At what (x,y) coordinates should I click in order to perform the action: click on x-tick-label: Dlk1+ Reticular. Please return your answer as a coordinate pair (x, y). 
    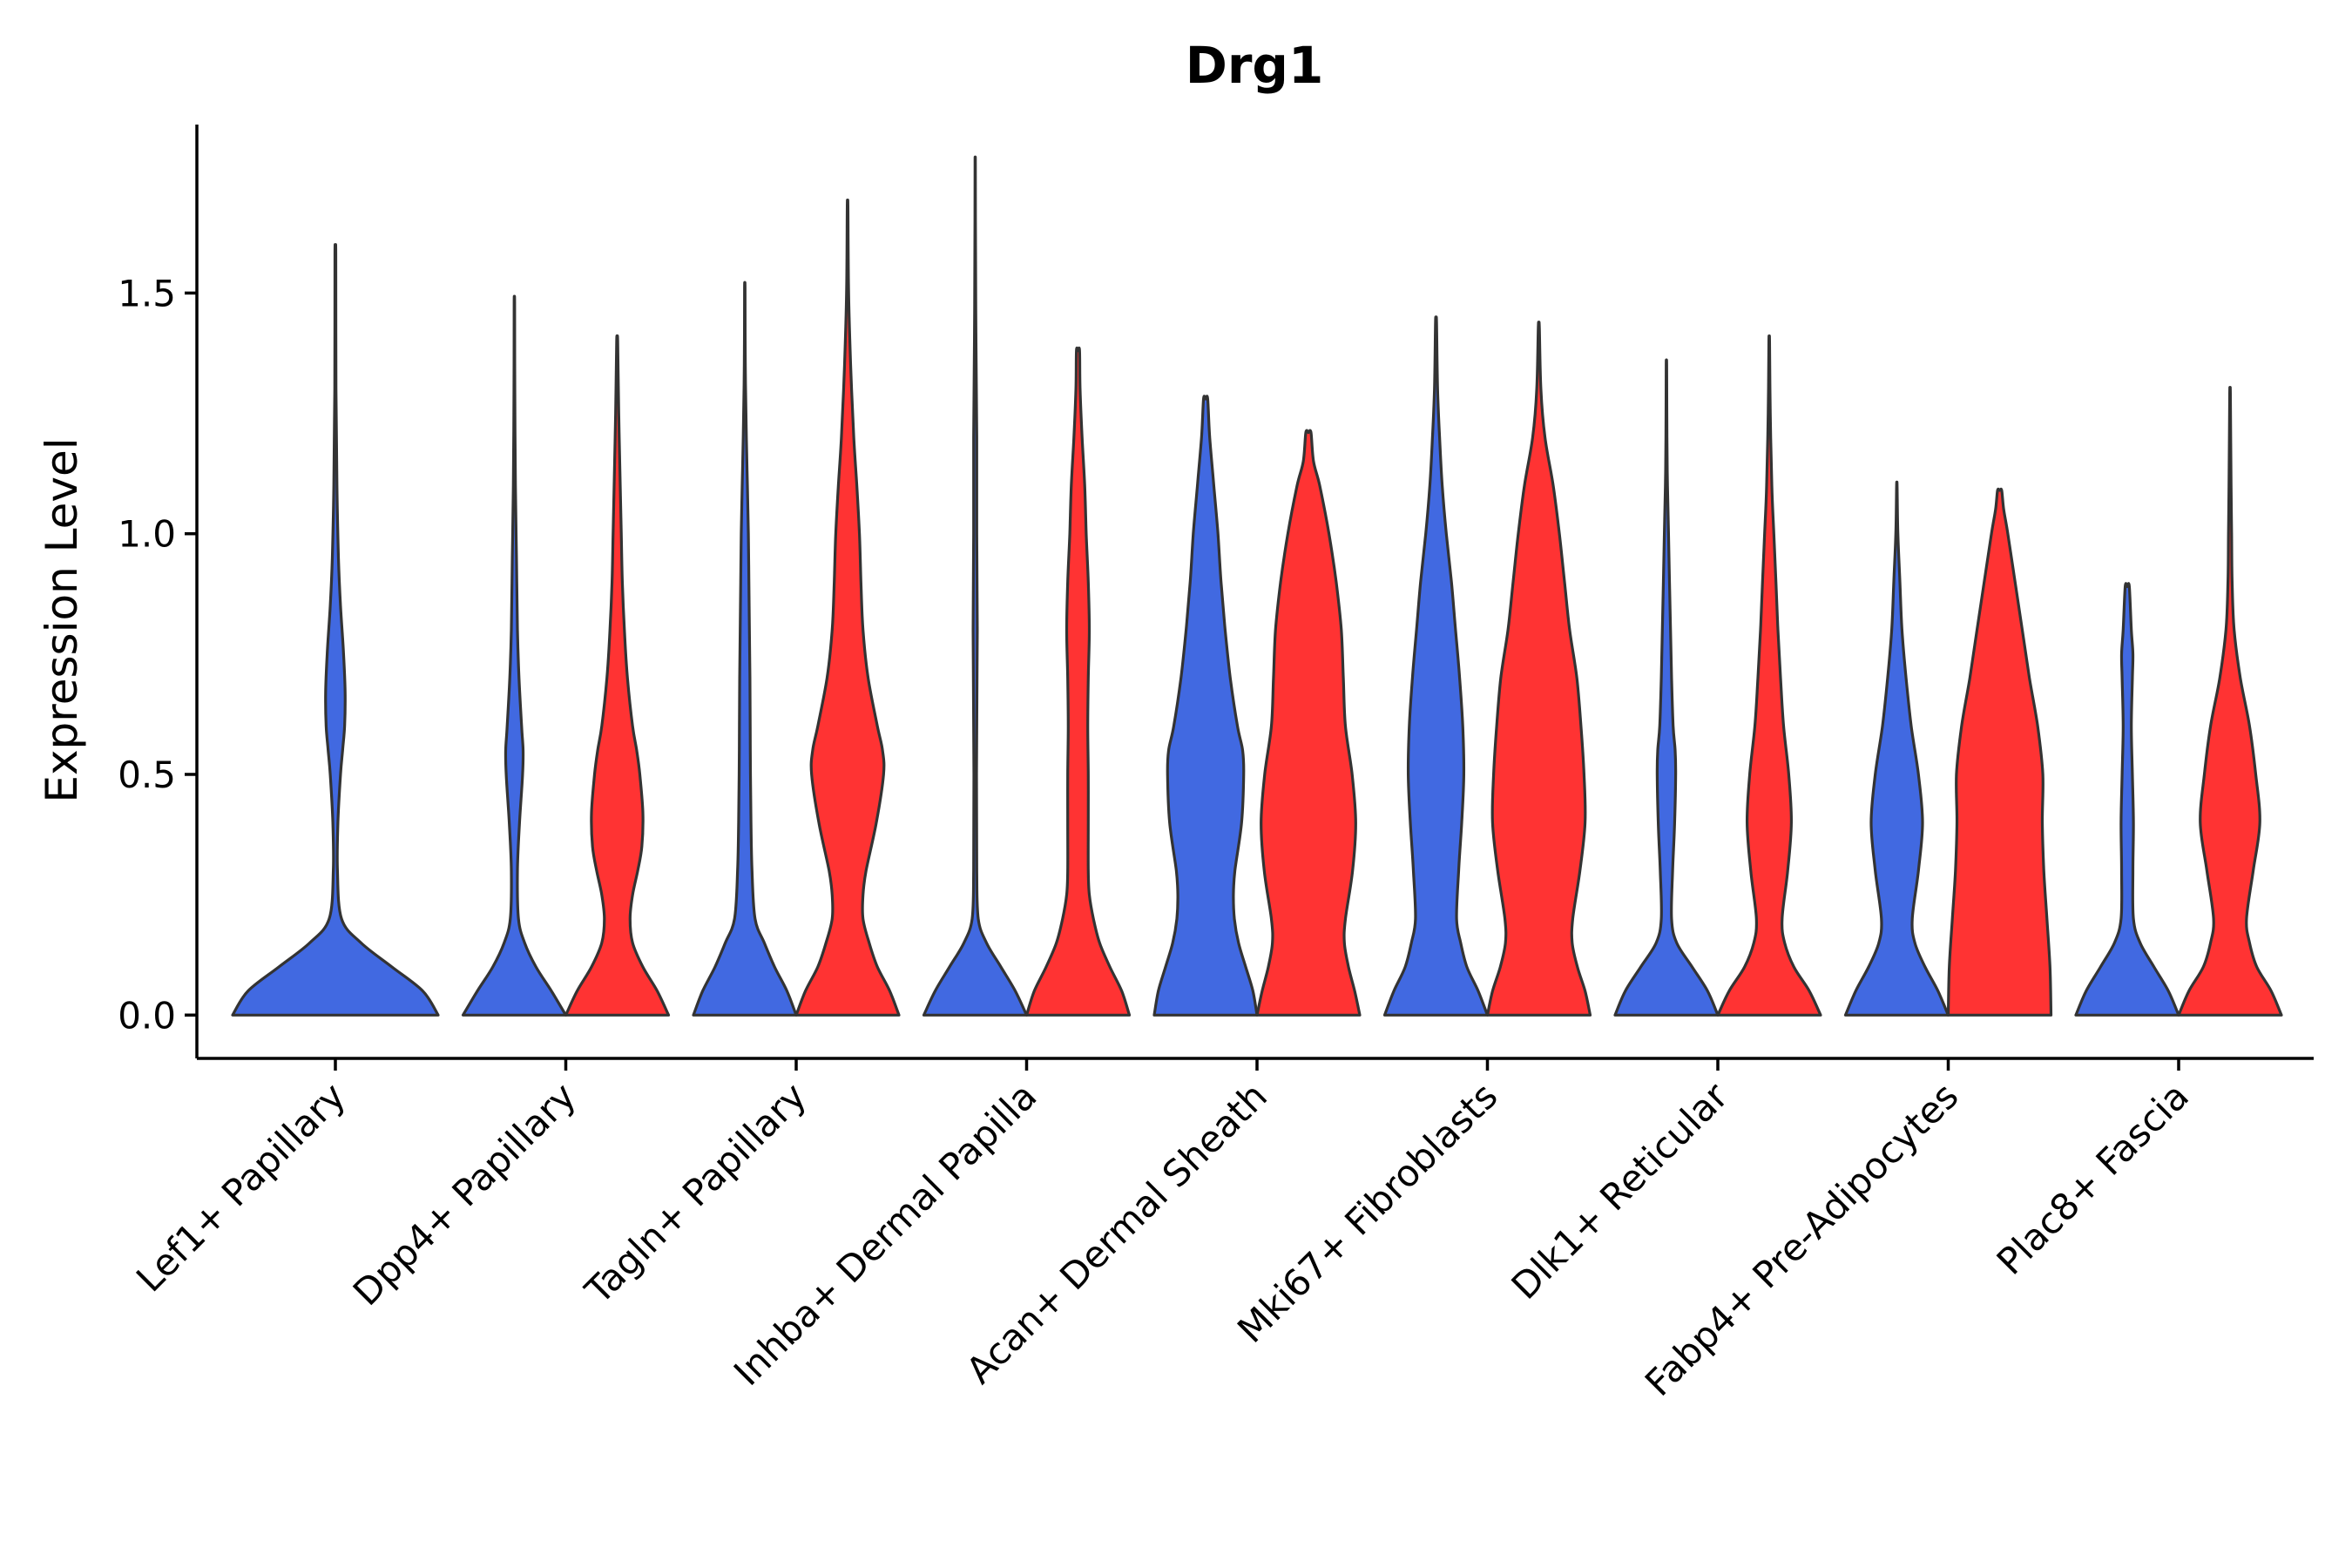
    Looking at the image, I should click on (1620, 1191).